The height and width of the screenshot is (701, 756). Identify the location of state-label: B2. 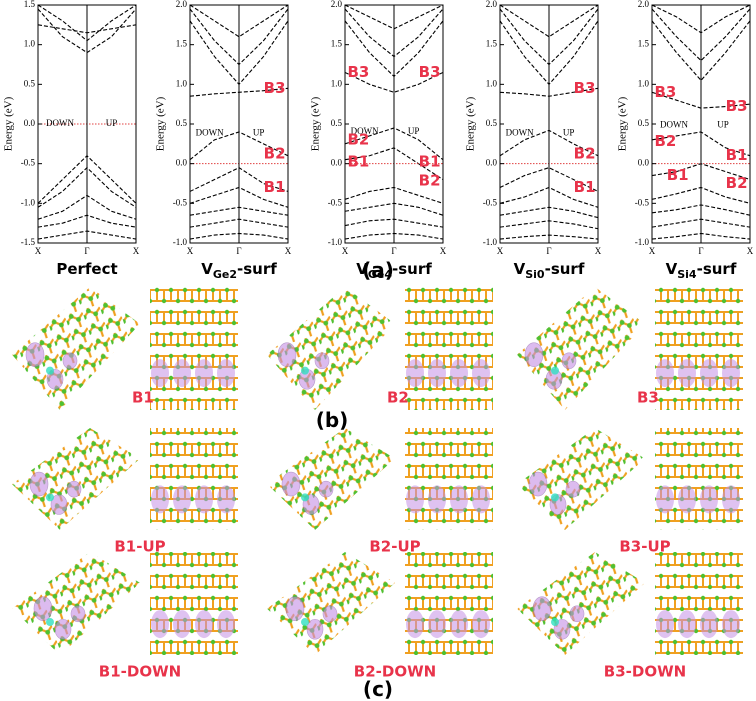
(398, 398).